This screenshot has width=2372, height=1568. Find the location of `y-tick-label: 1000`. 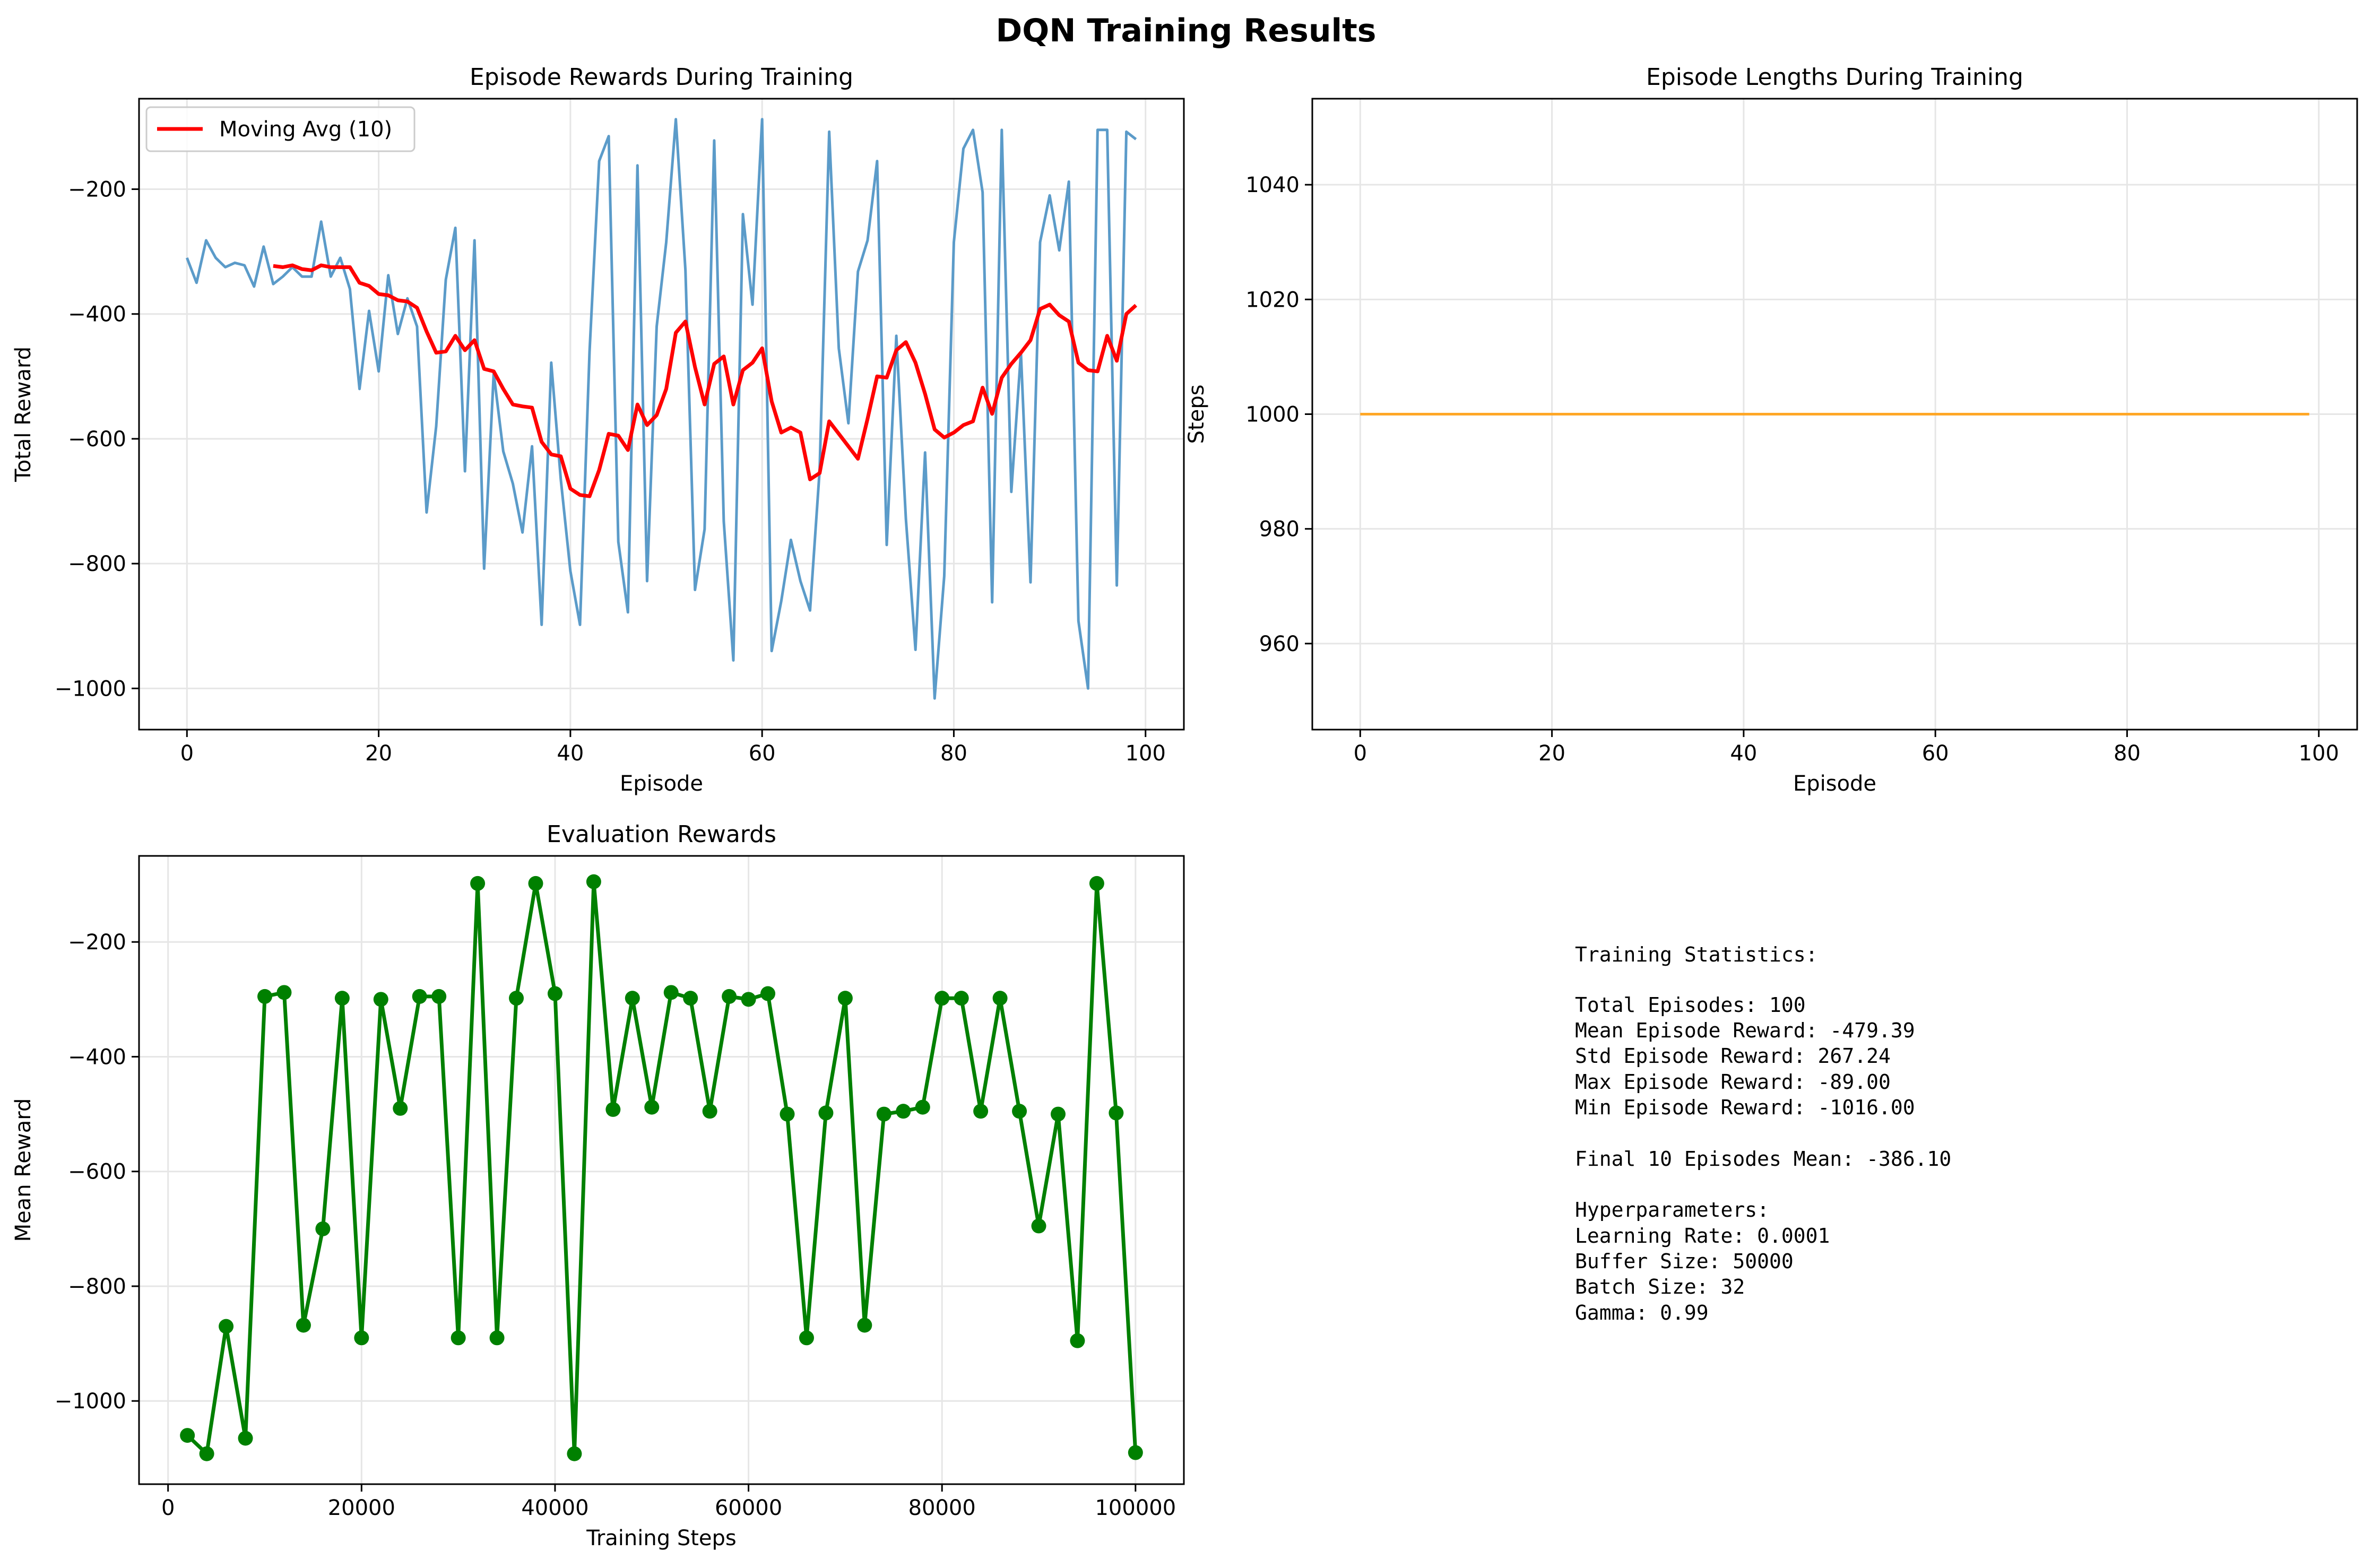

y-tick-label: 1000 is located at coordinates (1272, 415).